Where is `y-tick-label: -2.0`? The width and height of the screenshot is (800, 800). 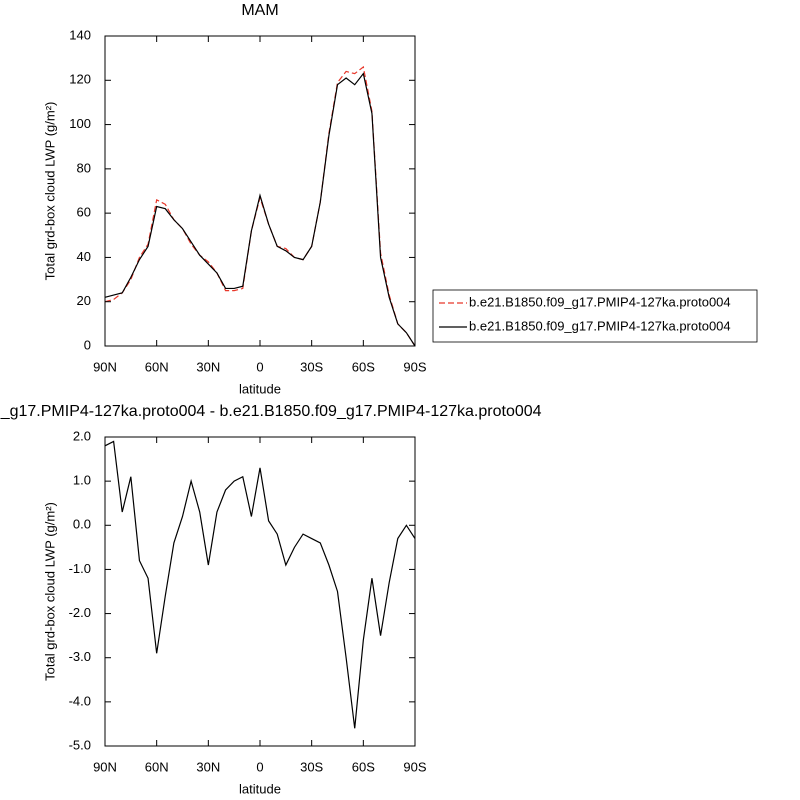
y-tick-label: -2.0 is located at coordinates (80, 612).